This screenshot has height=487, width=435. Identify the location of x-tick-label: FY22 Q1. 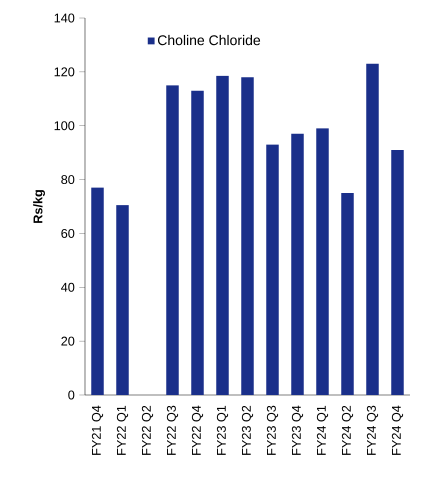
(122, 430).